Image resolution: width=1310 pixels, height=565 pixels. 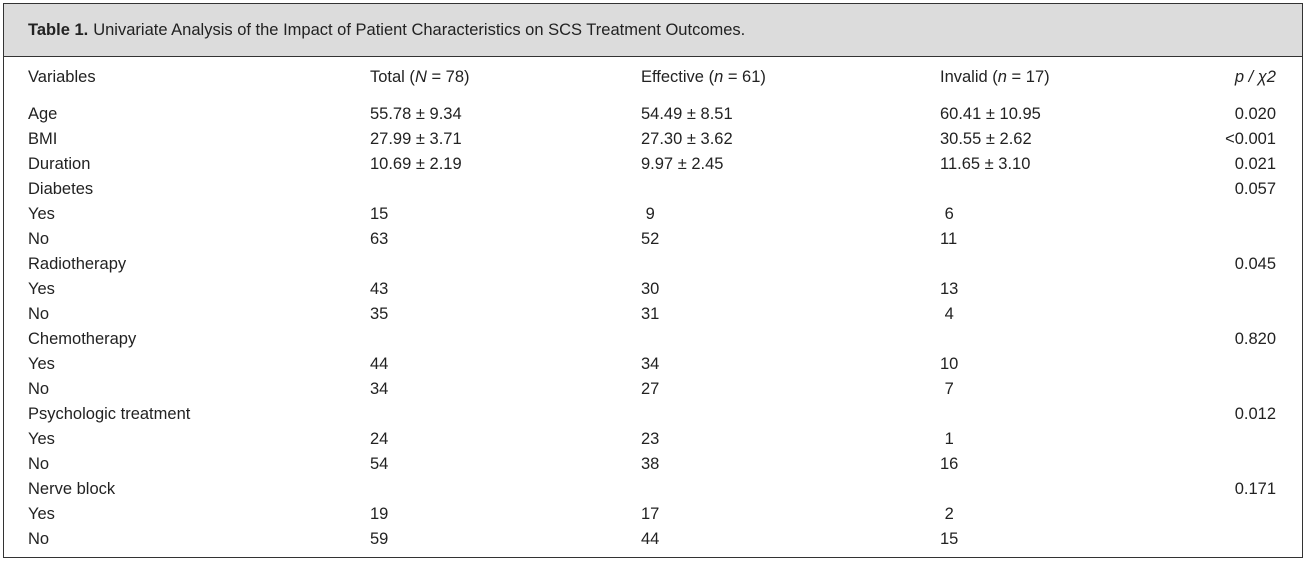 I want to click on table-row: Chemotherapy 0.820, so click(x=653, y=339).